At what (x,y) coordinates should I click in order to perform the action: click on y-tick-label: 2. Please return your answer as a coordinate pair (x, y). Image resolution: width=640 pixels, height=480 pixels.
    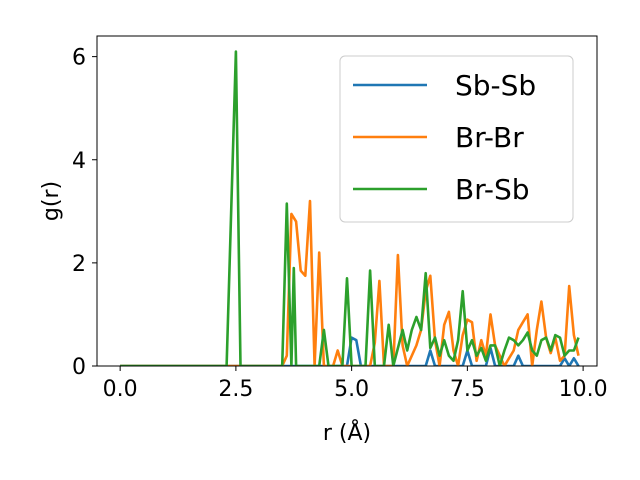
    Looking at the image, I should click on (79, 264).